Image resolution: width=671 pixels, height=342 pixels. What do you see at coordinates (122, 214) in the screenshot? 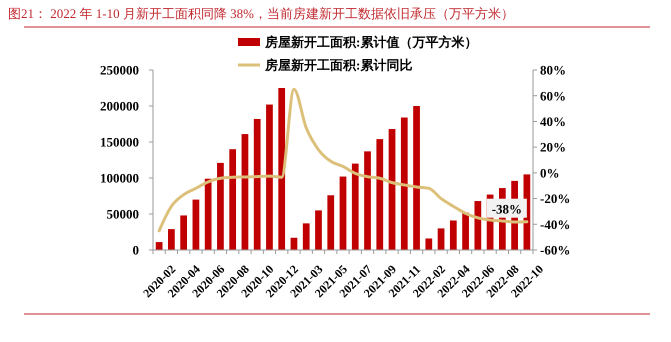
I see `y-tick-label: 50000` at bounding box center [122, 214].